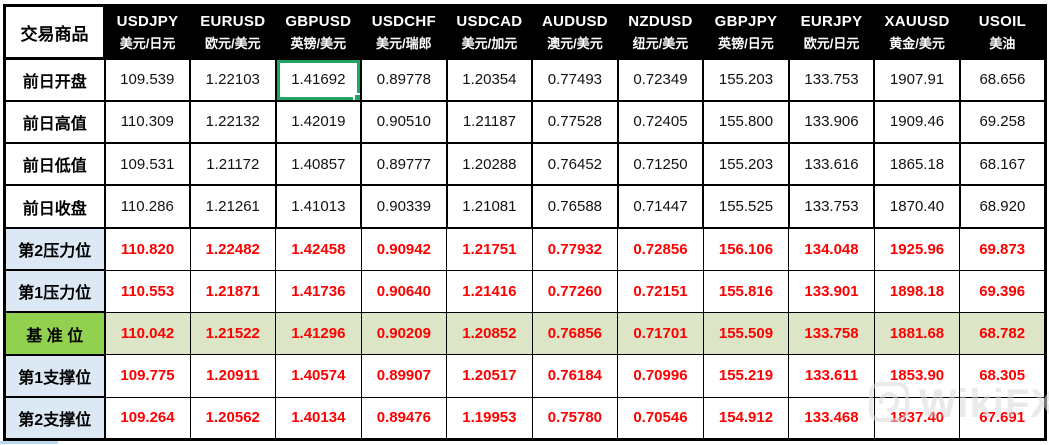 This screenshot has width=1049, height=445. I want to click on cell-nzdusd-row8: 0.70546, so click(660, 418).